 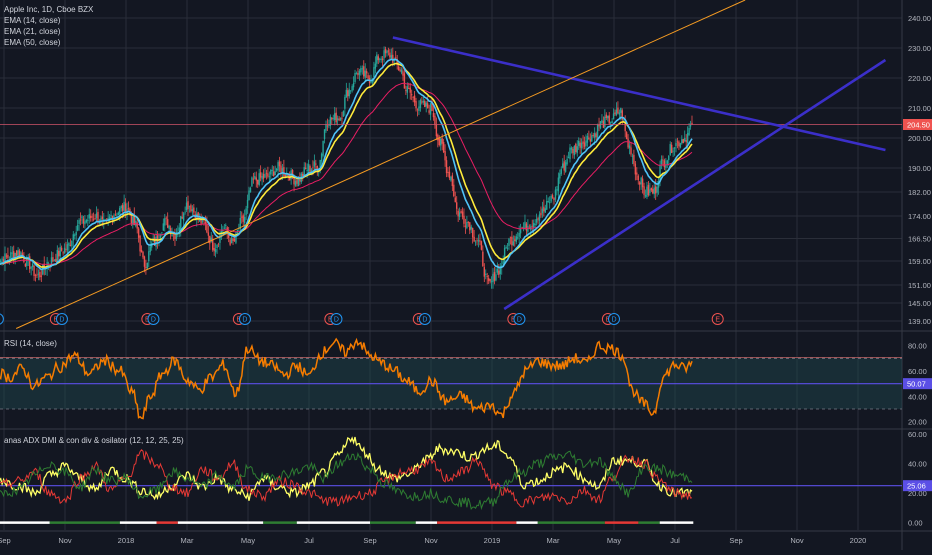 What do you see at coordinates (919, 303) in the screenshot?
I see `price-tick-label: 145.00` at bounding box center [919, 303].